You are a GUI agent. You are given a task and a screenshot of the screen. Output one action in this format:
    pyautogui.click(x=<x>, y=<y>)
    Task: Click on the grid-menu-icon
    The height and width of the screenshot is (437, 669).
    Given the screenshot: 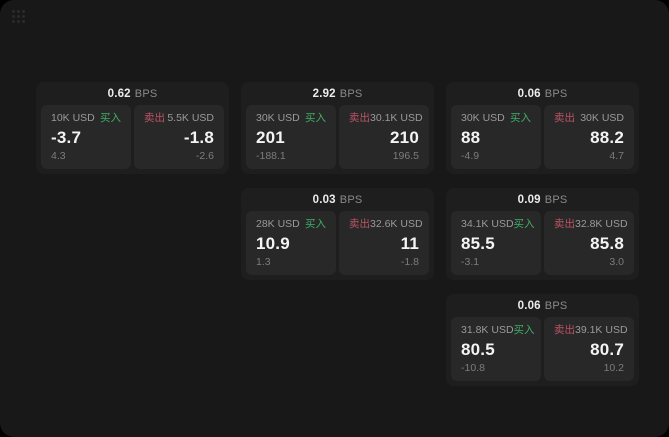 What is the action you would take?
    pyautogui.click(x=18, y=16)
    